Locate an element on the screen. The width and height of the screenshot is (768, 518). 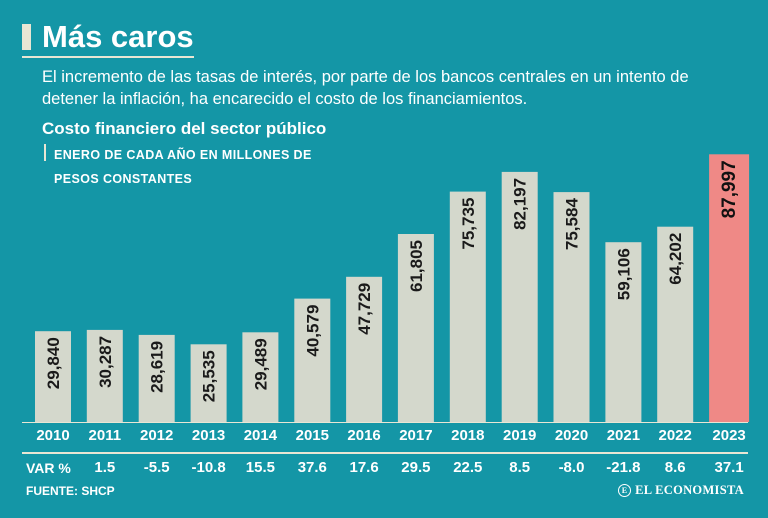
value-label-2018: 75,735 is located at coordinates (468, 224).